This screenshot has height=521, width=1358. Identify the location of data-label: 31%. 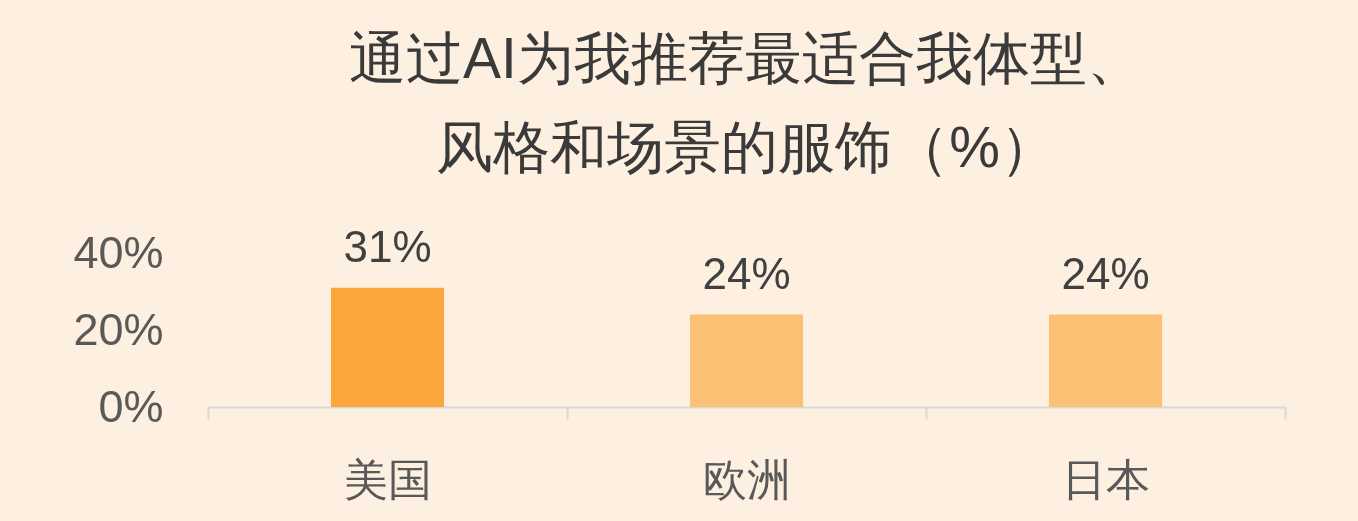
(387, 246).